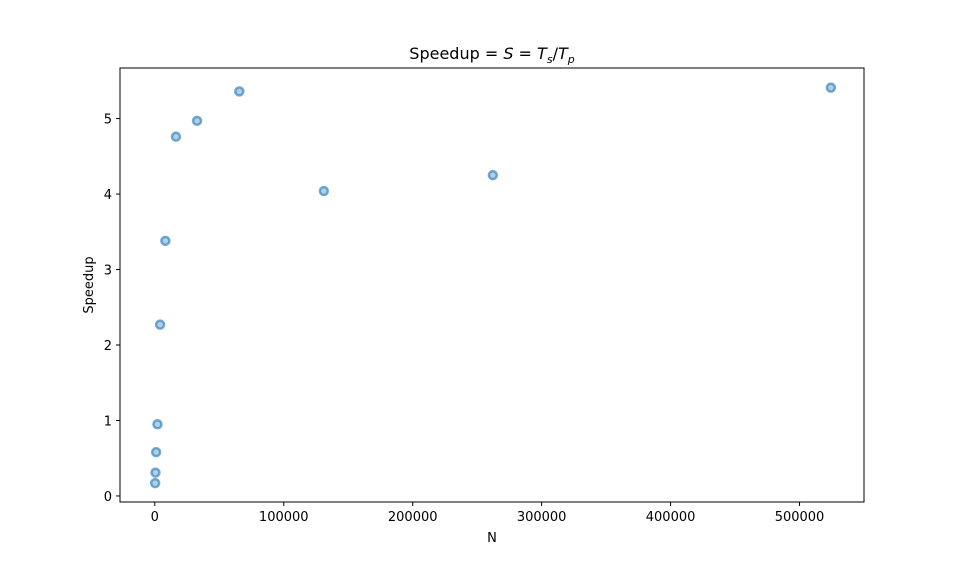 The width and height of the screenshot is (960, 564). I want to click on x-tick-label: 100000, so click(284, 517).